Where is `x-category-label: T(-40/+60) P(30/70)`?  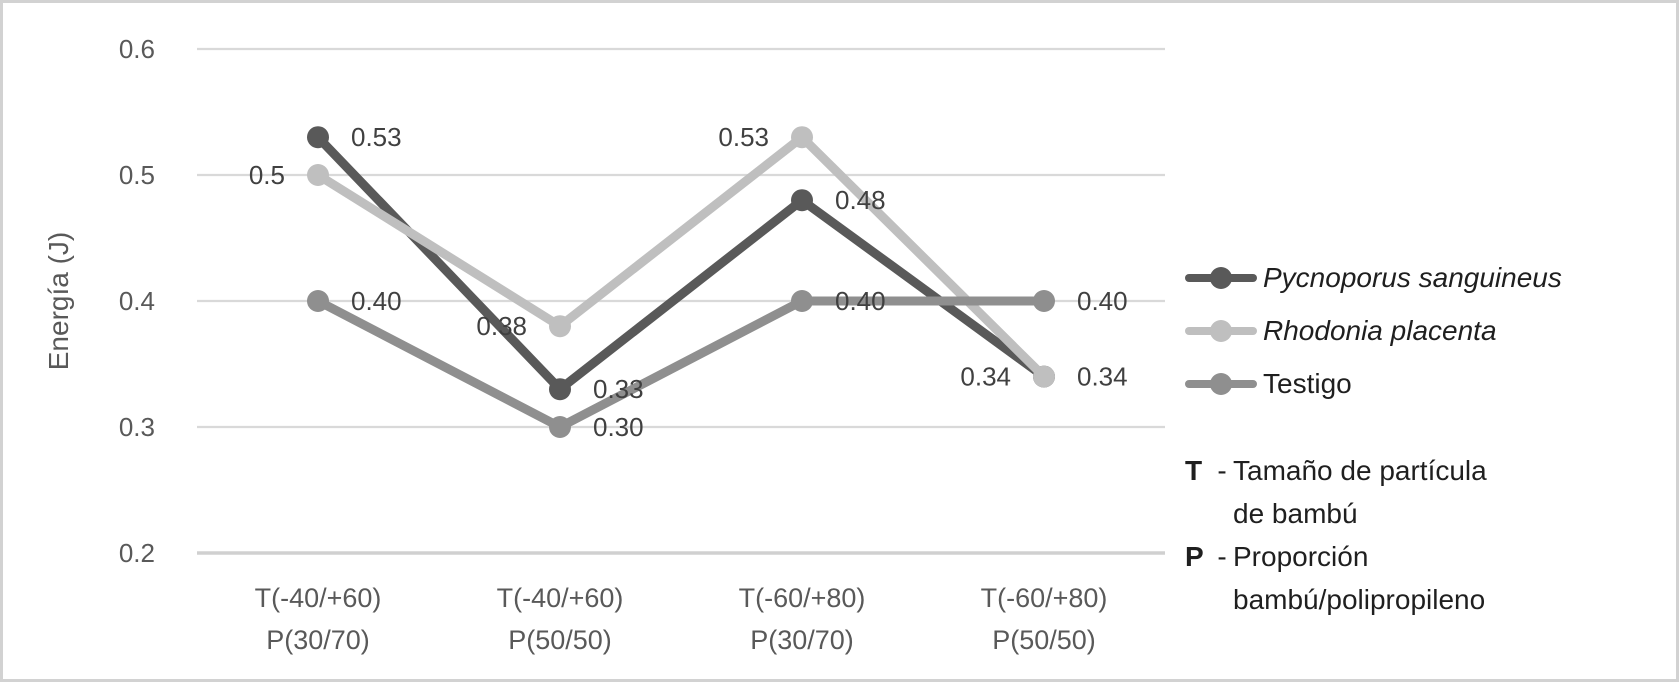 x-category-label: T(-40/+60) P(30/70) is located at coordinates (318, 619).